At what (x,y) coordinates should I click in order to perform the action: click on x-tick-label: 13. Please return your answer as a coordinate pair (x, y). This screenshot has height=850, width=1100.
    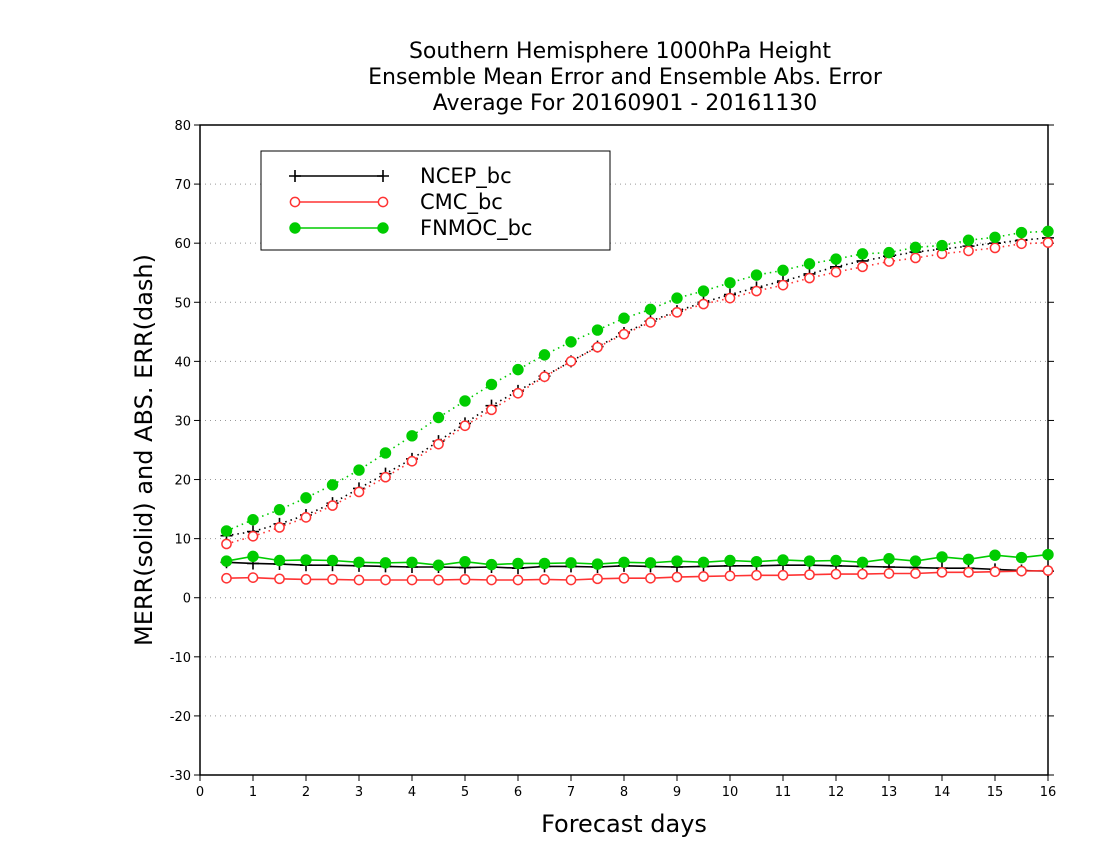
    Looking at the image, I should click on (889, 792).